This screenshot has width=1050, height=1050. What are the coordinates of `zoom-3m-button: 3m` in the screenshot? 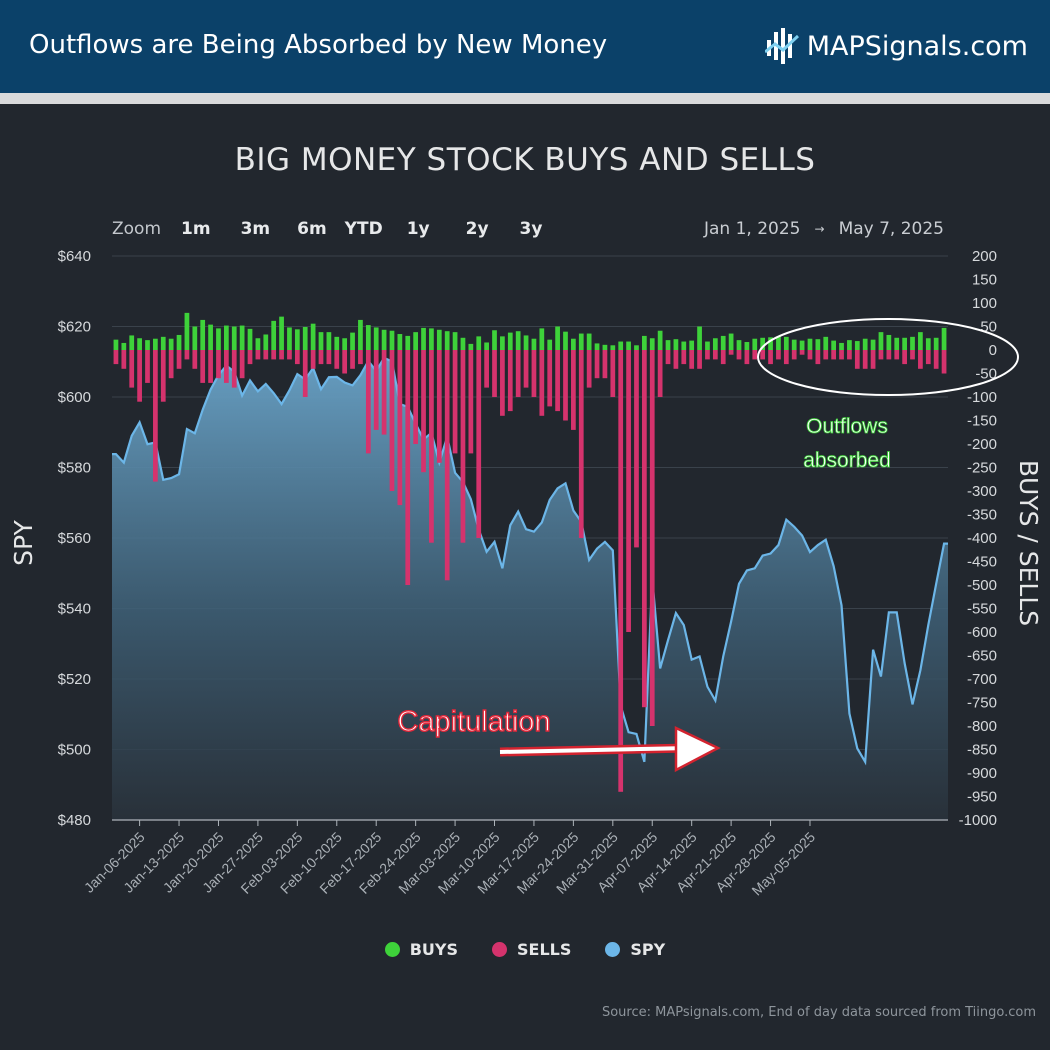 It's located at (255, 229).